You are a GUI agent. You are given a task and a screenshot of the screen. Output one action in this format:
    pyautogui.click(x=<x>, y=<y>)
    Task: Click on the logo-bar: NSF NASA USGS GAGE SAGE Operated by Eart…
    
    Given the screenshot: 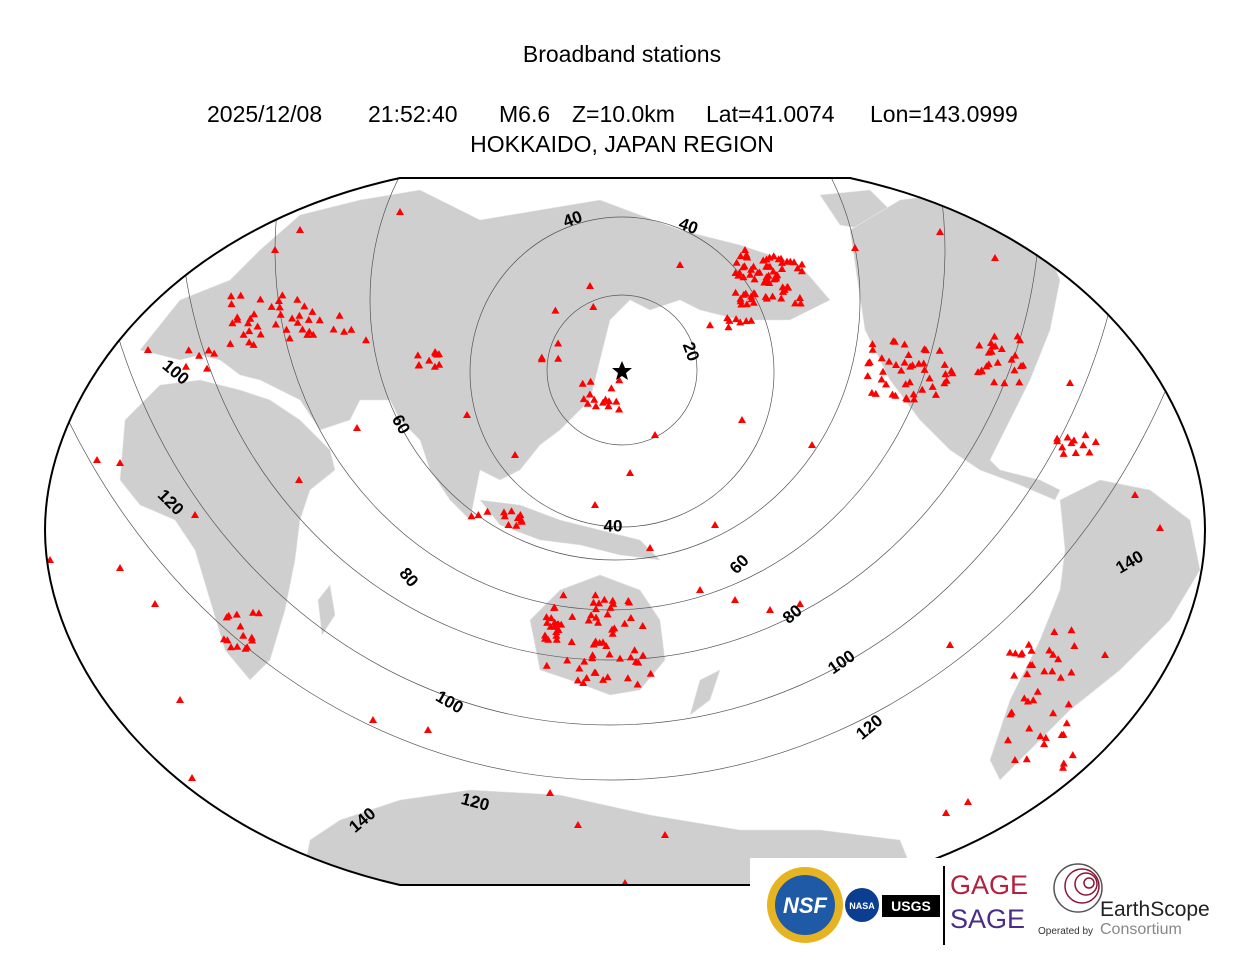 What is the action you would take?
    pyautogui.click(x=992, y=905)
    